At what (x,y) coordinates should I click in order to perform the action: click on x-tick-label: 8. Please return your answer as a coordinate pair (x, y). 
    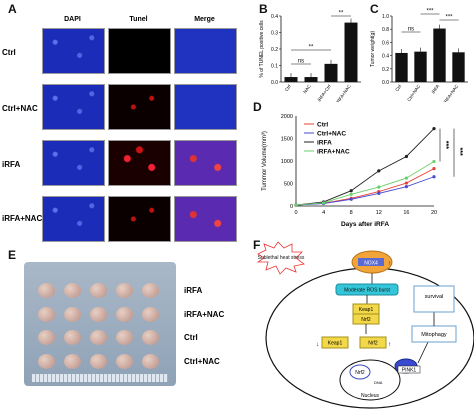
    Looking at the image, I should click on (351, 213).